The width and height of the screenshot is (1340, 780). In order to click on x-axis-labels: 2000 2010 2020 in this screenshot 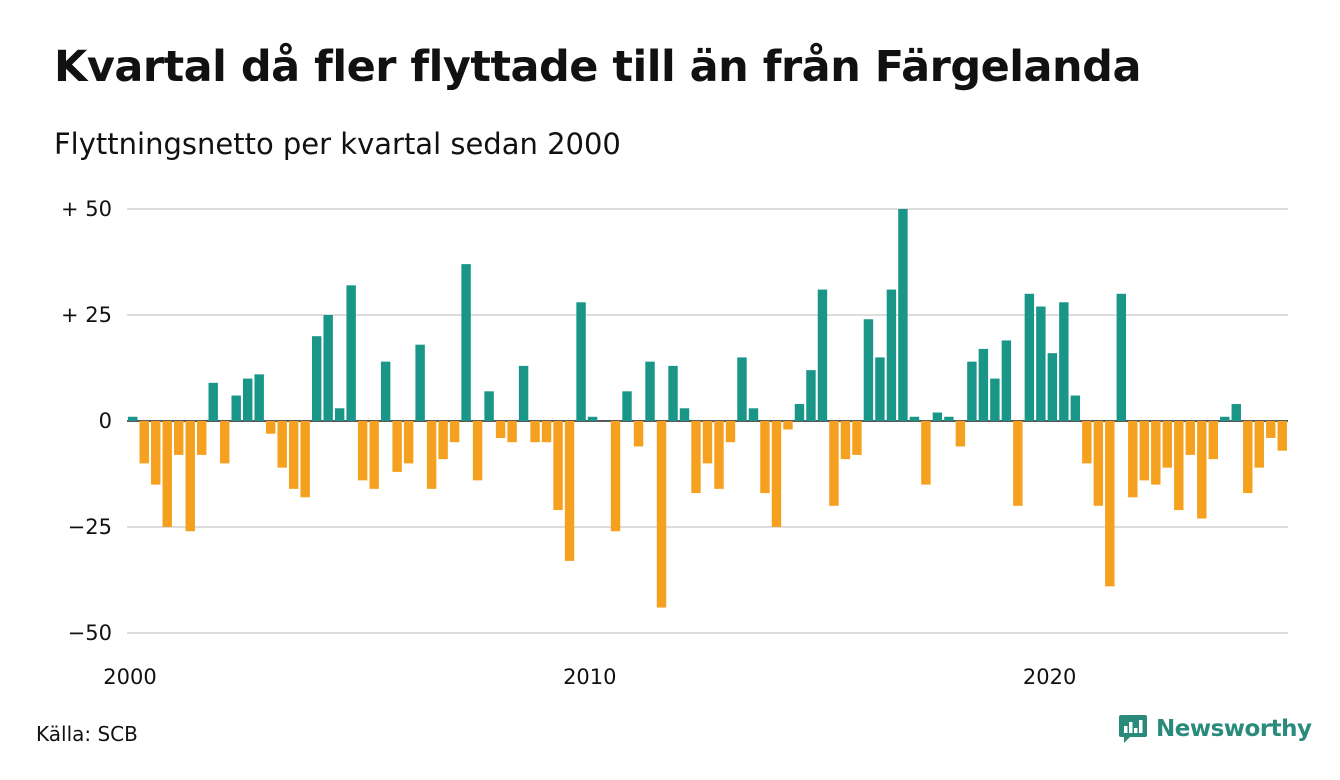, I will do `click(589, 677)`.